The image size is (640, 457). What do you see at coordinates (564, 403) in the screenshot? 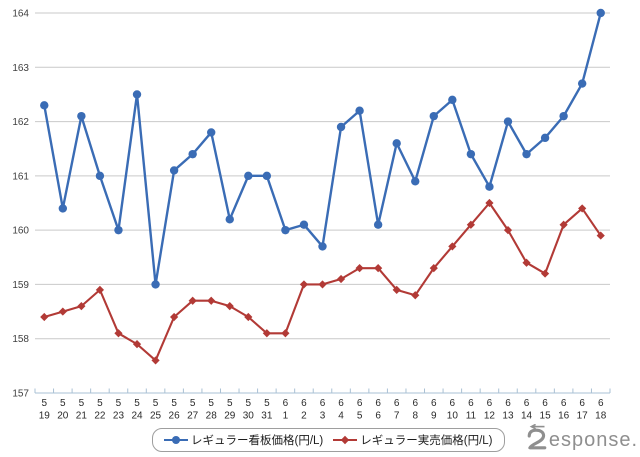
I see `x-label-month-6/16: 6` at bounding box center [564, 403].